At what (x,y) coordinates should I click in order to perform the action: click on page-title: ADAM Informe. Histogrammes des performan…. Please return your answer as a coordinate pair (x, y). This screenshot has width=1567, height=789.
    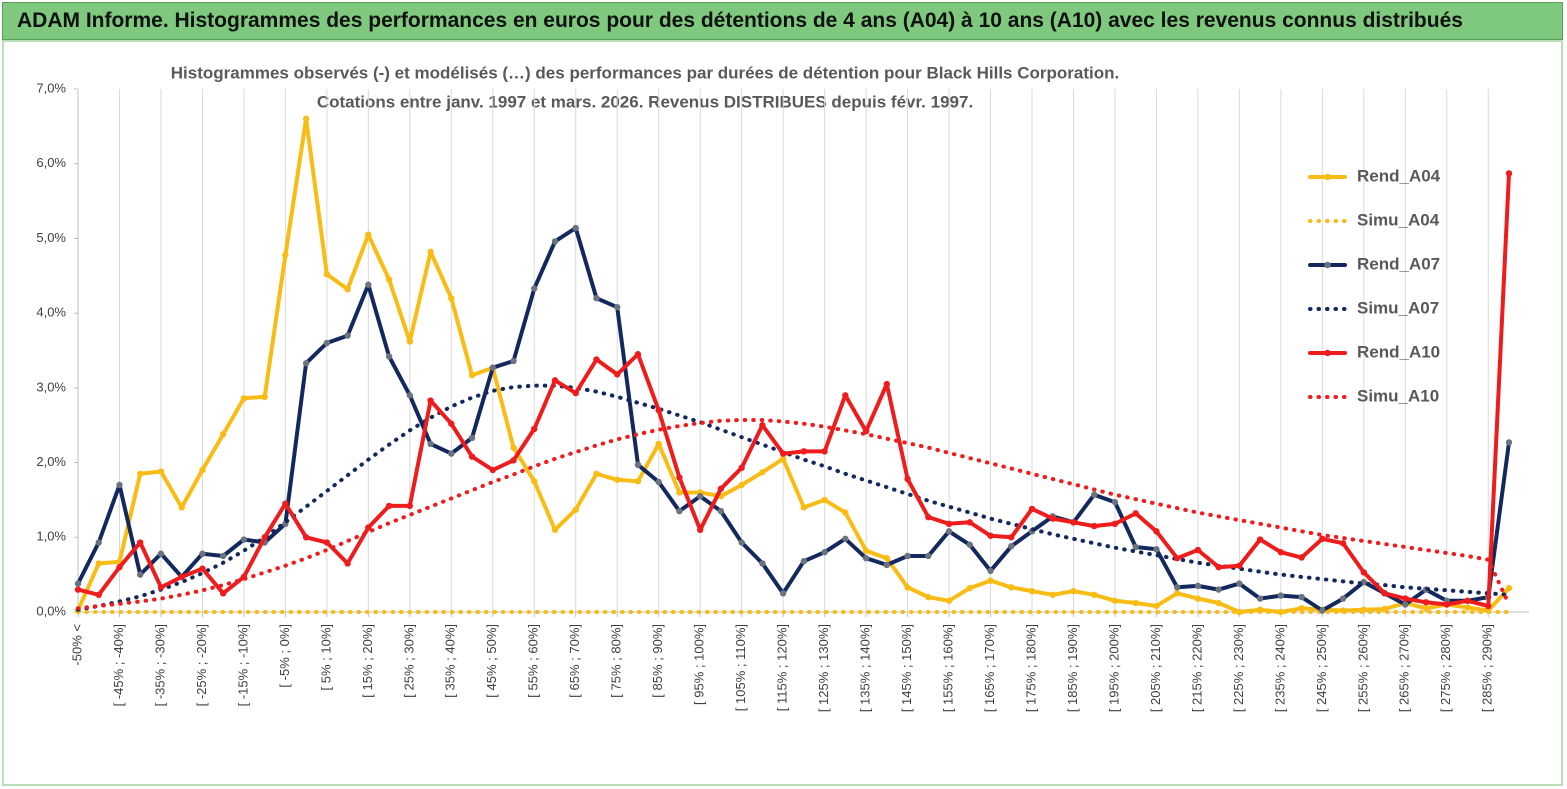
    Looking at the image, I should click on (782, 21).